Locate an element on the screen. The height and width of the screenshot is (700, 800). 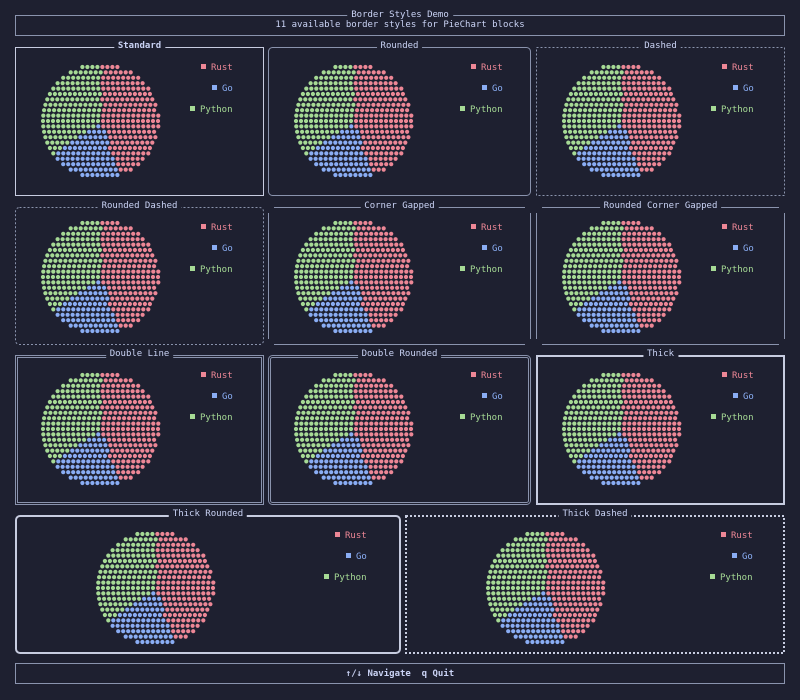
panel-double-rounded: Double Rounded Rust Go Python is located at coordinates (399, 427).